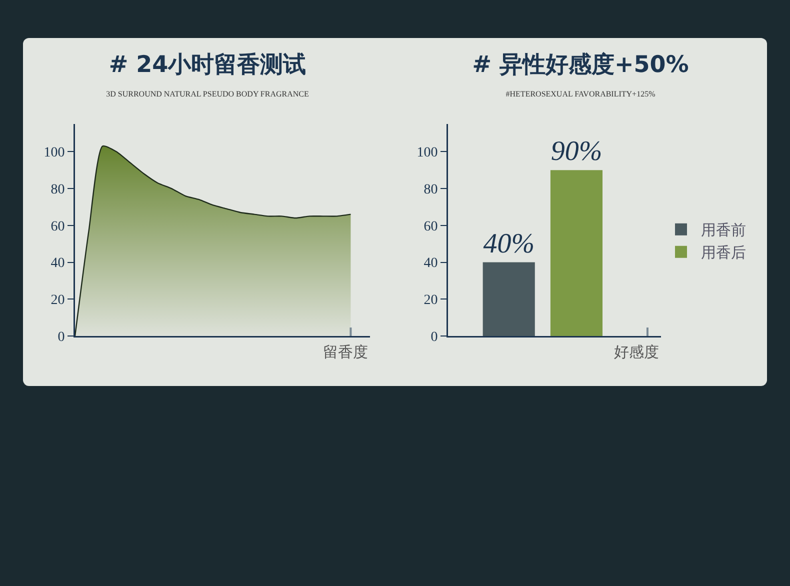 This screenshot has height=586, width=790. What do you see at coordinates (580, 64) in the screenshot?
I see `chart-title: # 异性好感度+50%` at bounding box center [580, 64].